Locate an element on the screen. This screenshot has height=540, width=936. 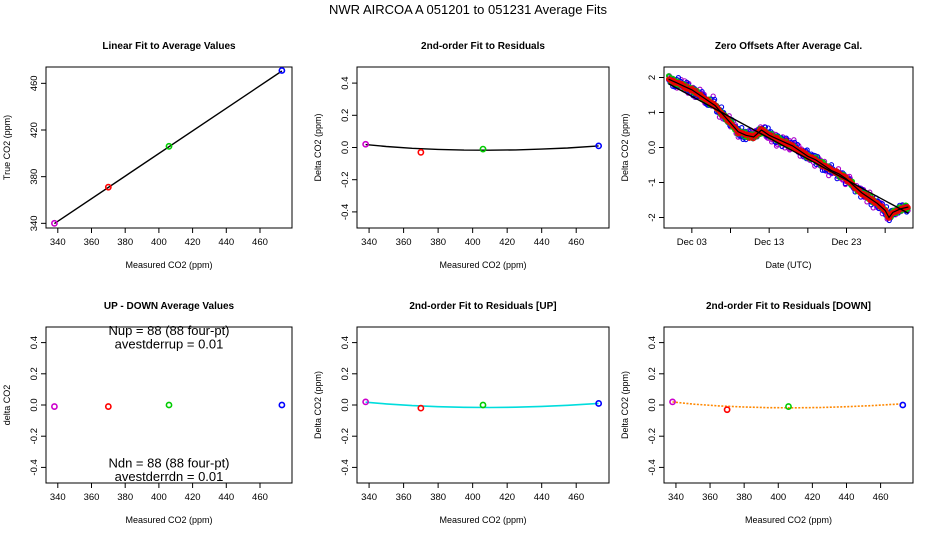
y-tick-label: -2 is located at coordinates (652, 217).